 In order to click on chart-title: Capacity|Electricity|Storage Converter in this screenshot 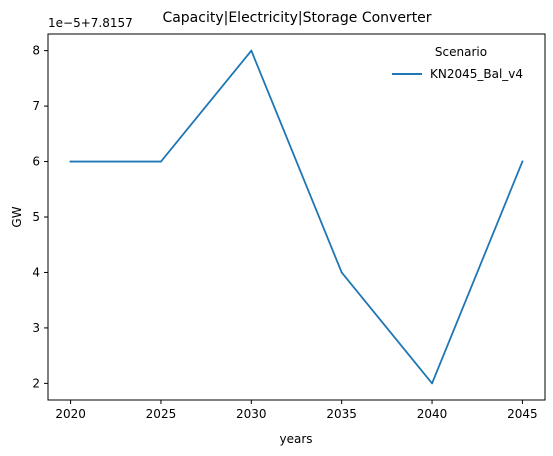, I will do `click(296, 18)`.